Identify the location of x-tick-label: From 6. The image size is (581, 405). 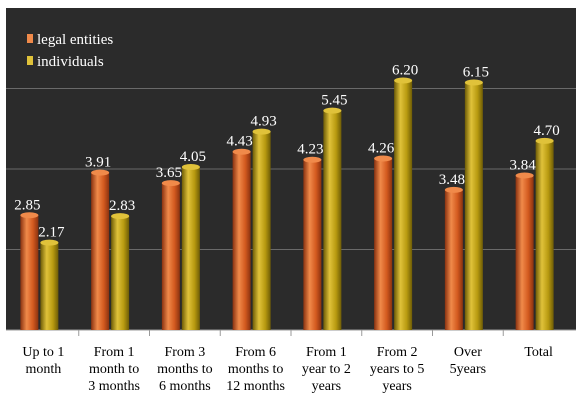
(255, 352).